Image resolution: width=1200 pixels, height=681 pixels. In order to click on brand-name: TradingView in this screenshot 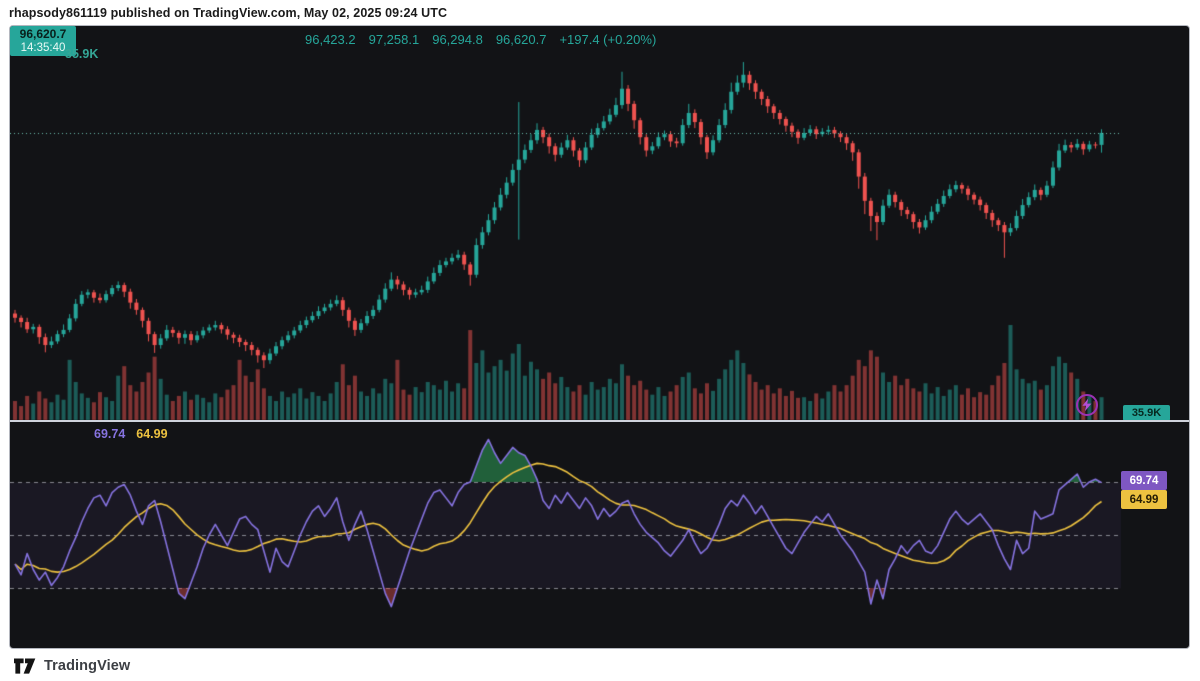, I will do `click(87, 665)`.